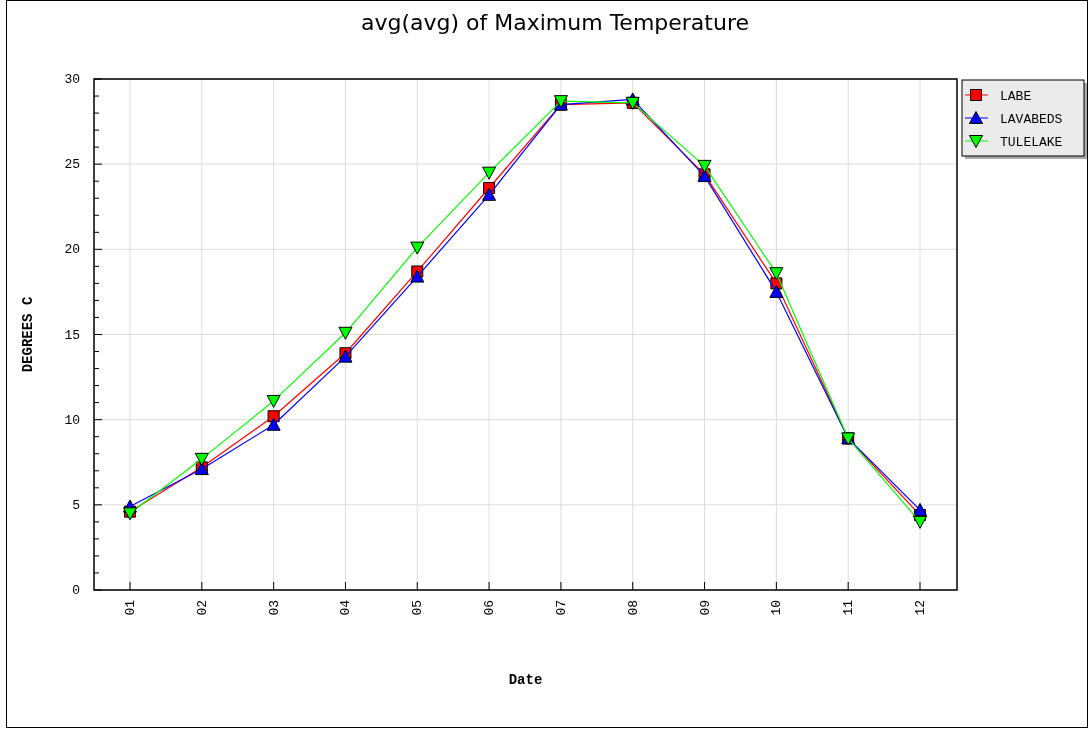 This screenshot has width=1089, height=729. I want to click on y-tick-label: 20, so click(72, 250).